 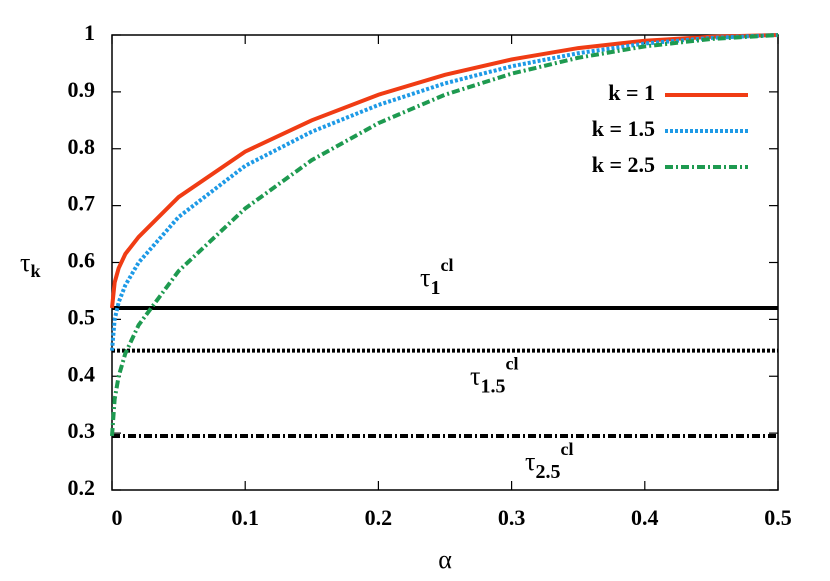 I want to click on reference-subscript: 2.5, so click(x=547, y=472).